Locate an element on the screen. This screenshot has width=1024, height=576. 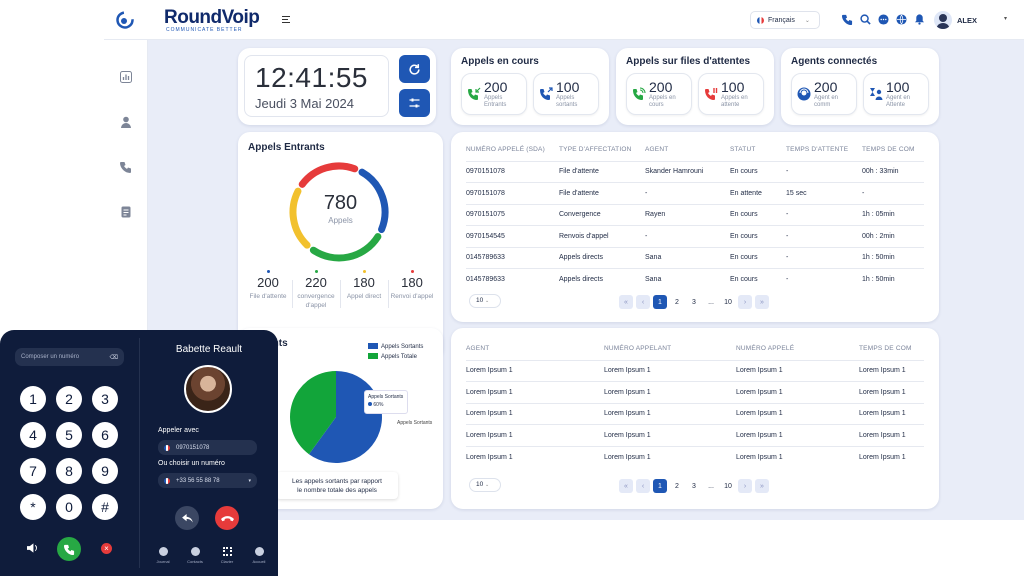
keypad-key: 3 is located at coordinates (105, 399).